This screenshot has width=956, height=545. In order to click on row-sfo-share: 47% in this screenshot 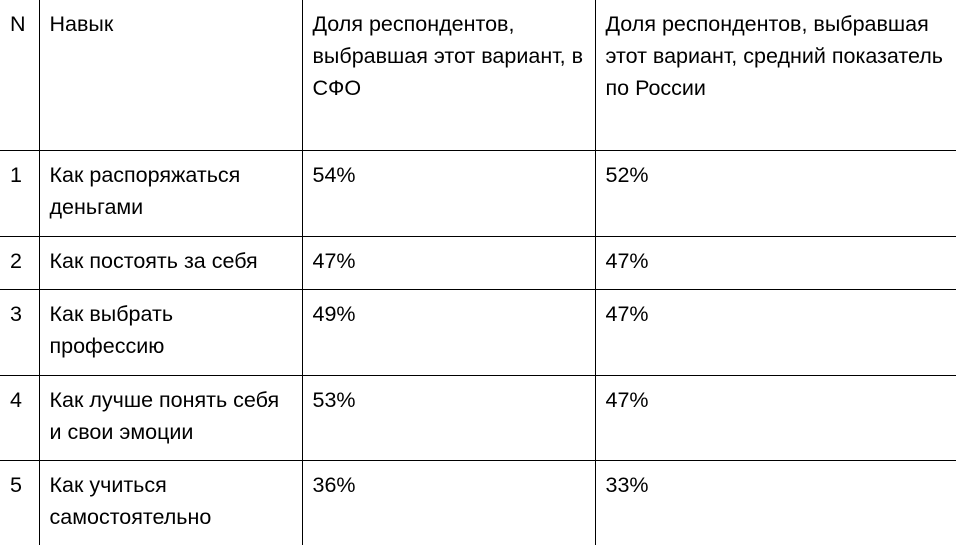, I will do `click(448, 262)`.